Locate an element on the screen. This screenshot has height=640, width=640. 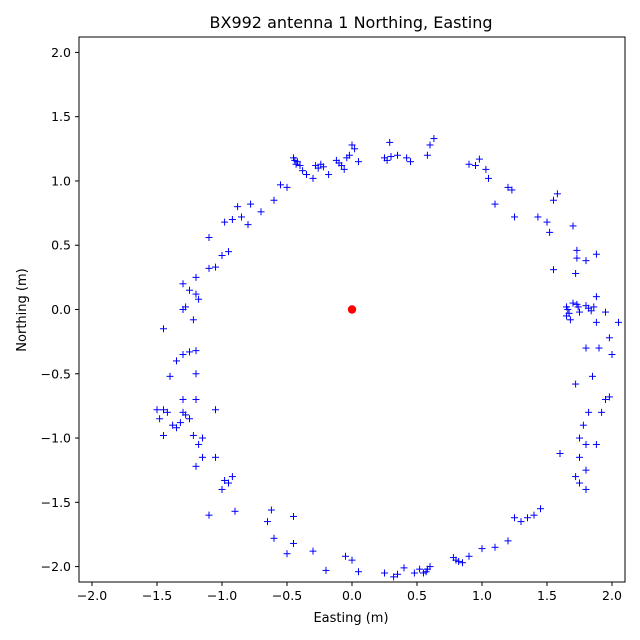
center-point is located at coordinates (352, 309).